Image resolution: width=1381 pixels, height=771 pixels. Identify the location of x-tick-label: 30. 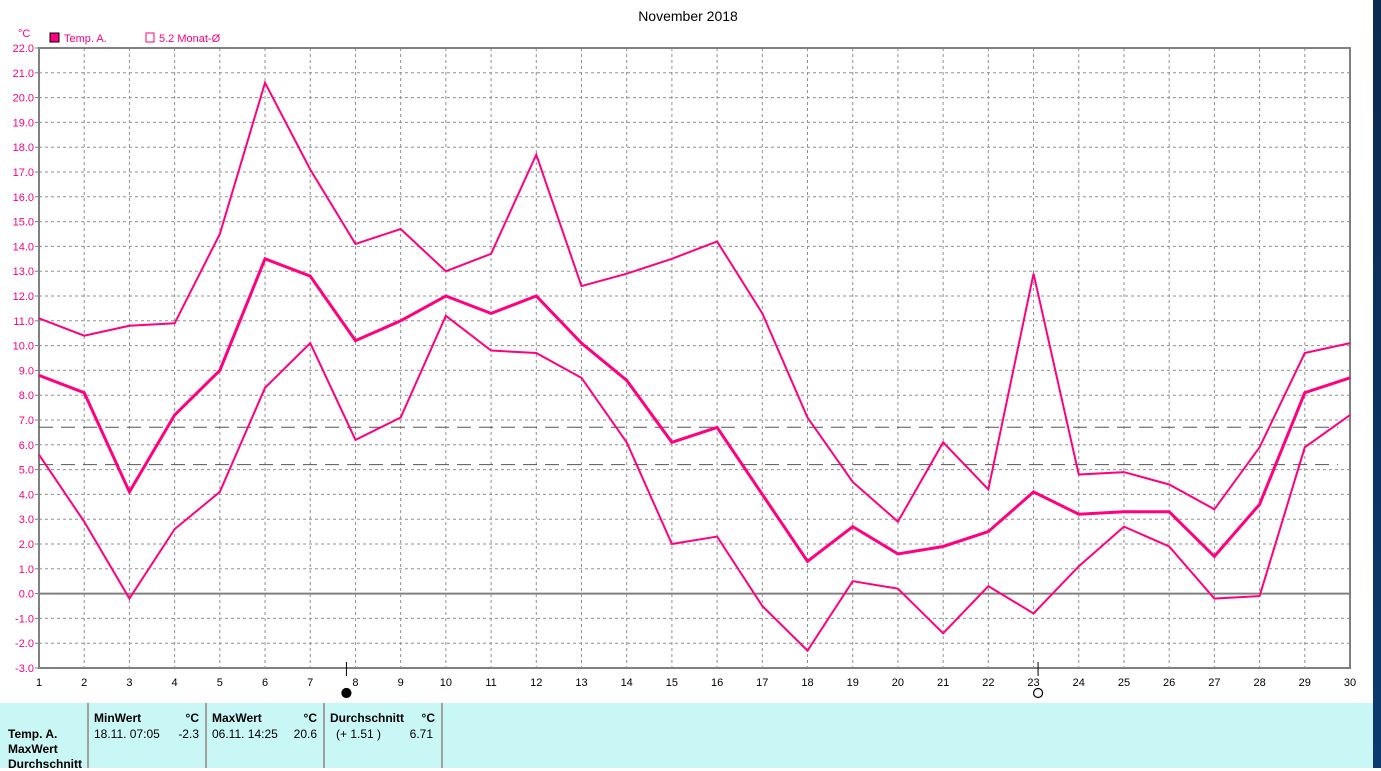
(1350, 683).